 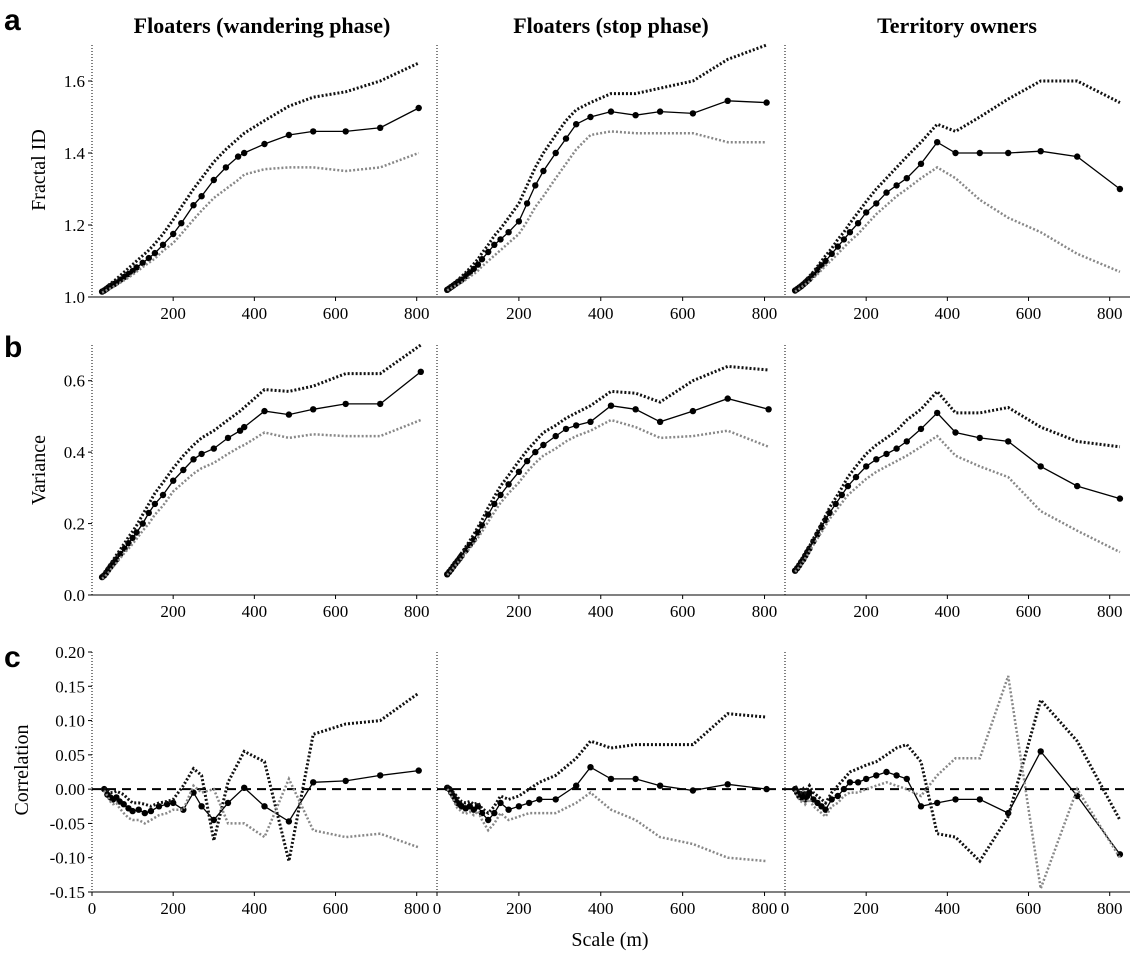 I want to click on panel-a1: 200 400 600 800 1.0 1.2 1.4 1.6, so click(x=250, y=184).